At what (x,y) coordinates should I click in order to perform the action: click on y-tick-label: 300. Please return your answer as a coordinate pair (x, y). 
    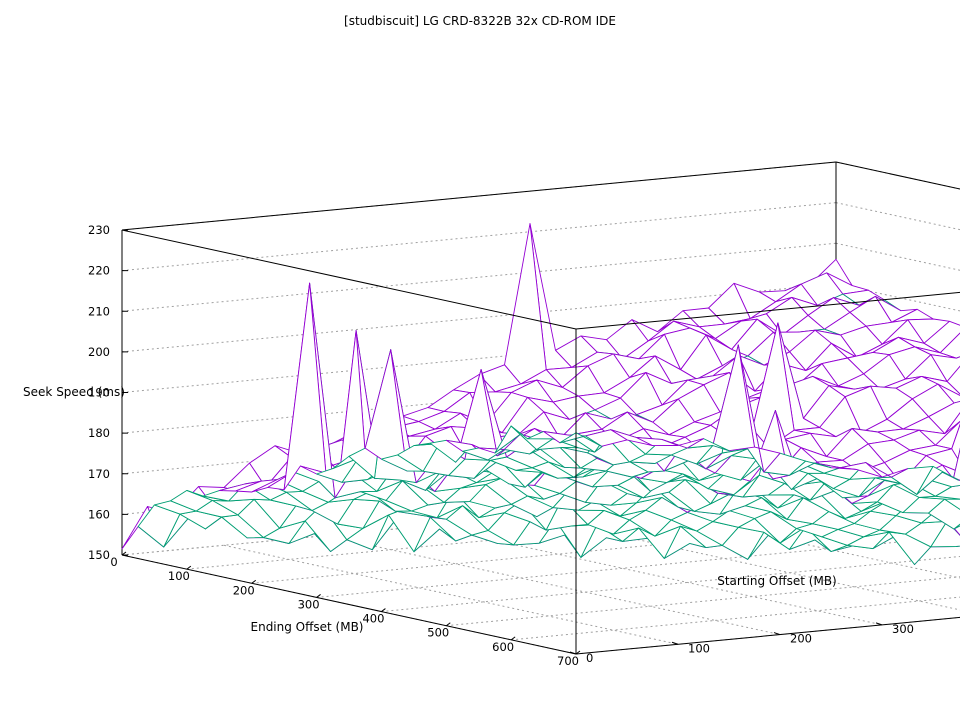
    Looking at the image, I should click on (903, 629).